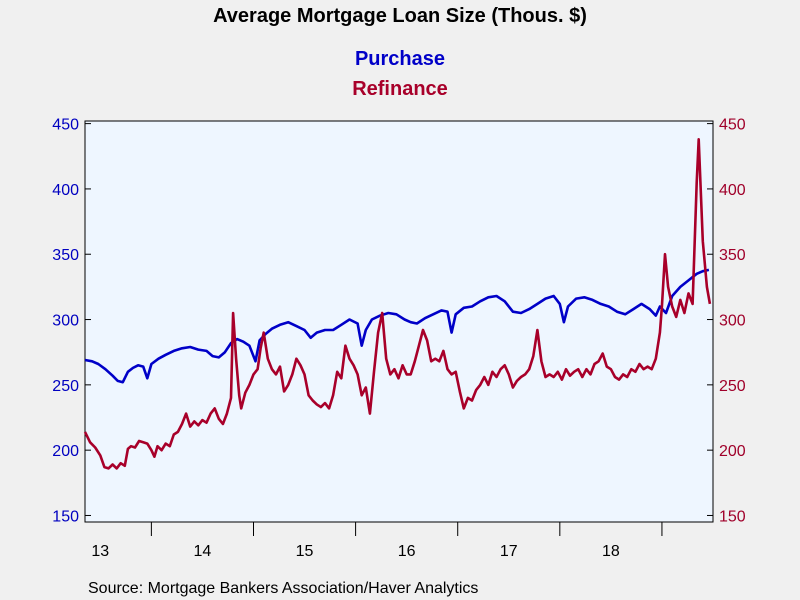  I want to click on y-left-tick-label: 400, so click(65, 190).